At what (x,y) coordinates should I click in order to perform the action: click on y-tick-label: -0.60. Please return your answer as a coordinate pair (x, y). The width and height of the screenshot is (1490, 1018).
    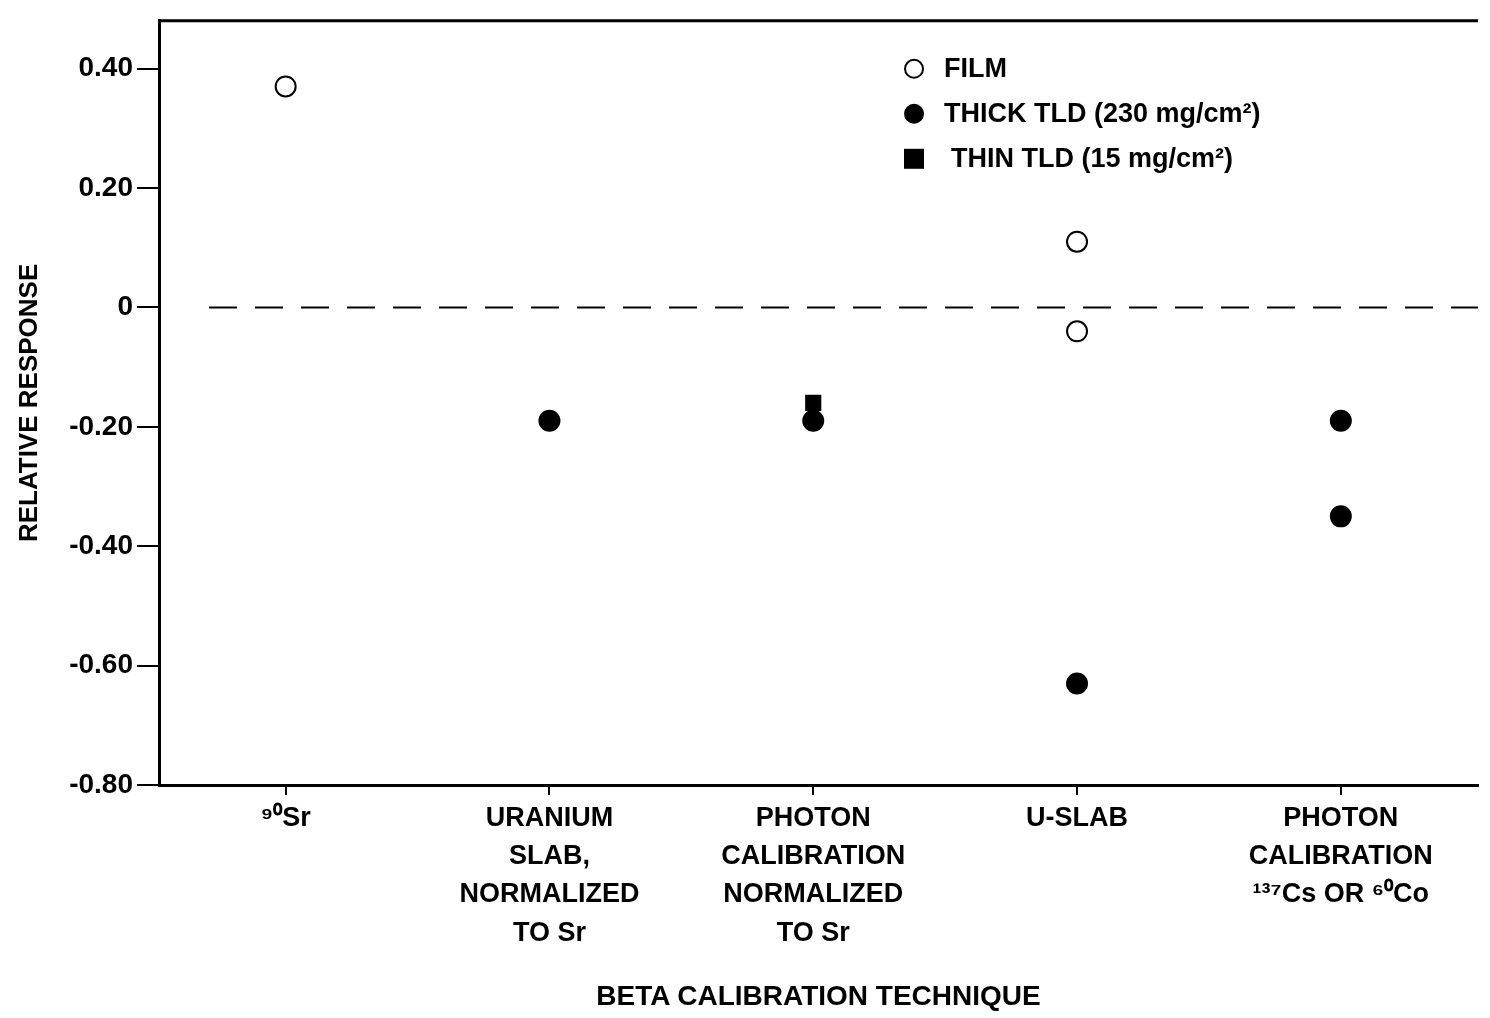
    Looking at the image, I should click on (101, 664).